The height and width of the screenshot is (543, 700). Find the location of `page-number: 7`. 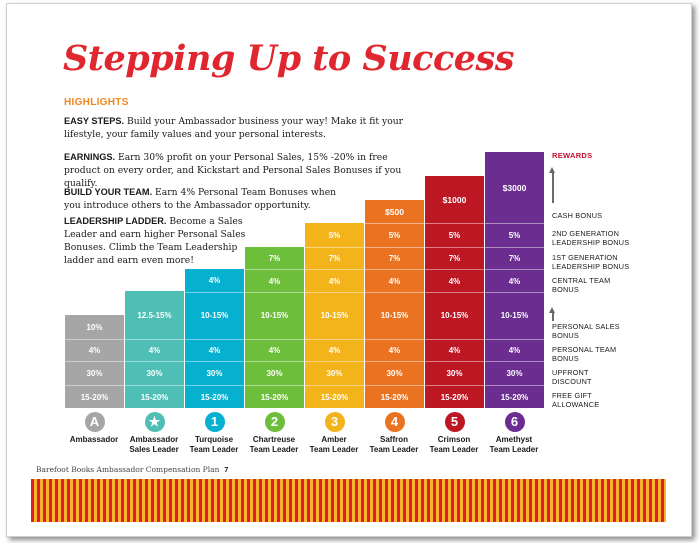

page-number: 7 is located at coordinates (226, 469).